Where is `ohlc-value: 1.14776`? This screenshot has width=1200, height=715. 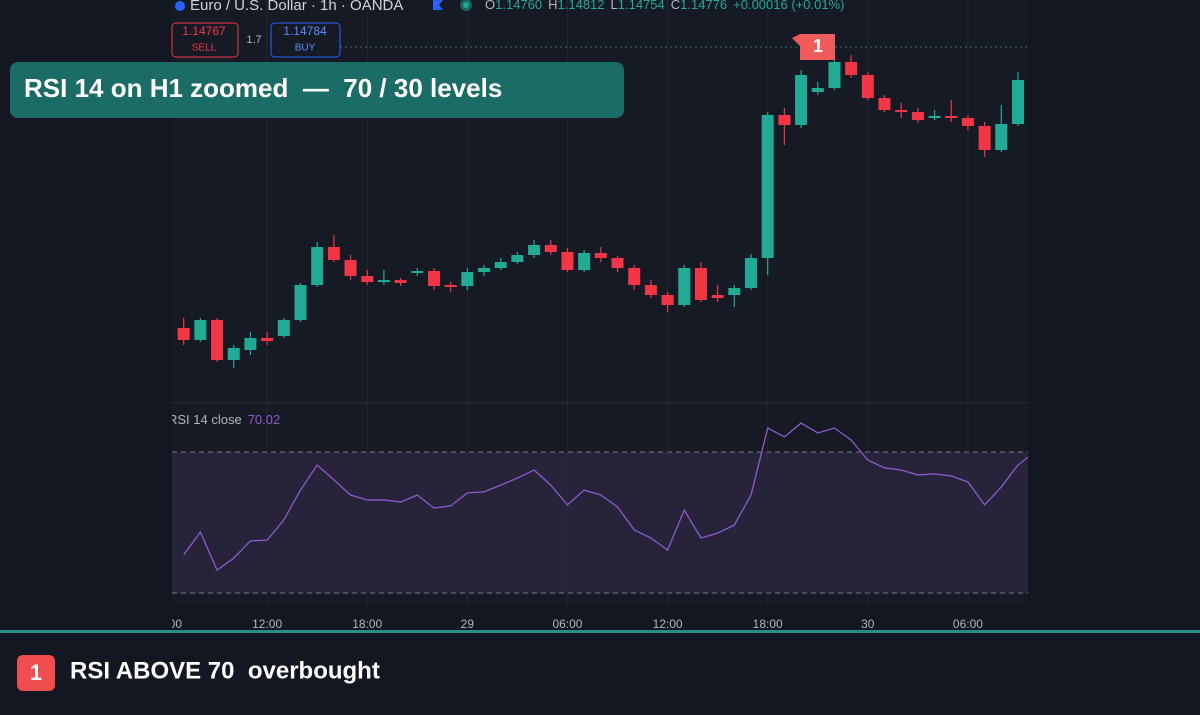 ohlc-value: 1.14776 is located at coordinates (703, 6).